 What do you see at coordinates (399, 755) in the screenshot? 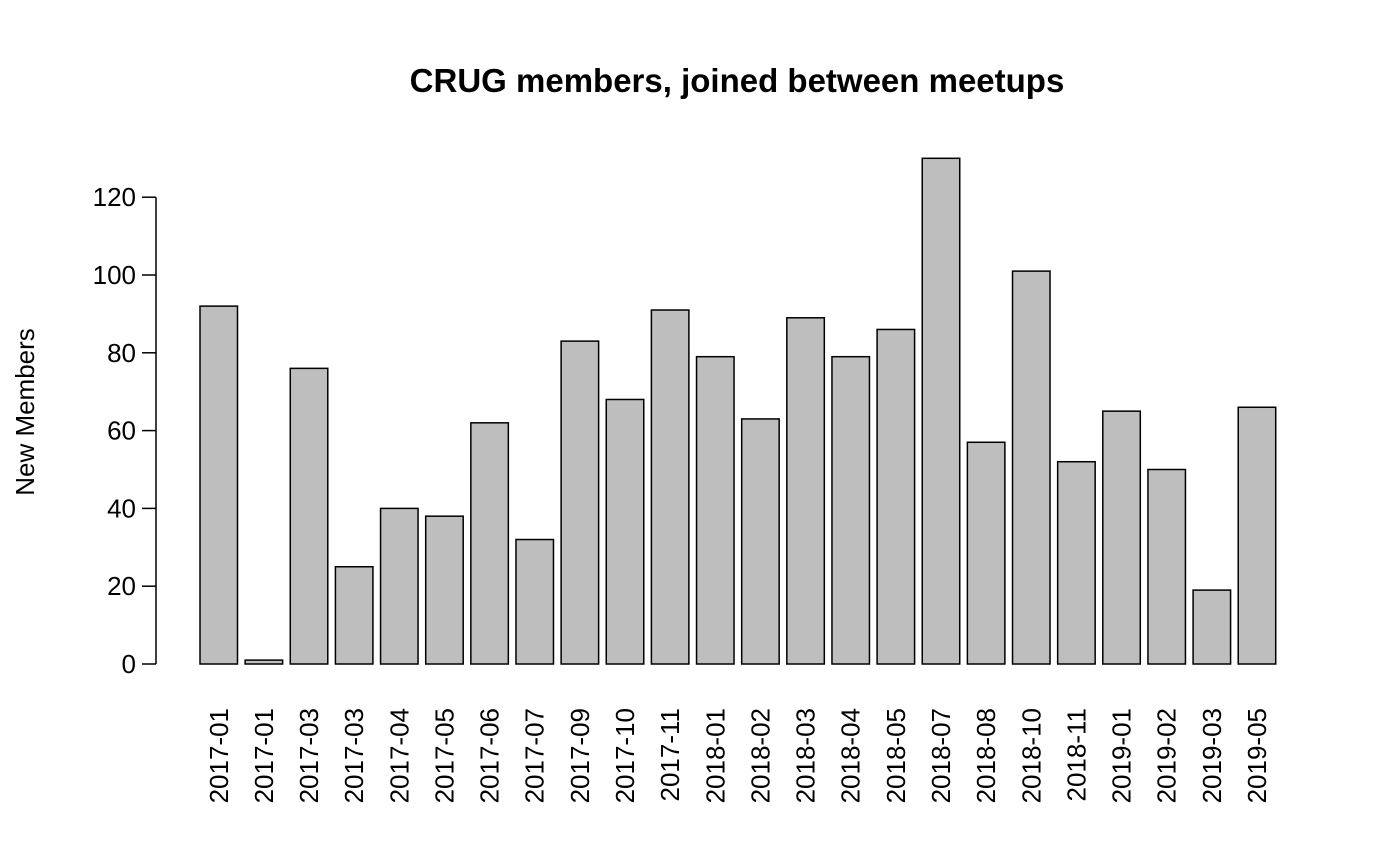
I see `x-tick-label: 2017-04` at bounding box center [399, 755].